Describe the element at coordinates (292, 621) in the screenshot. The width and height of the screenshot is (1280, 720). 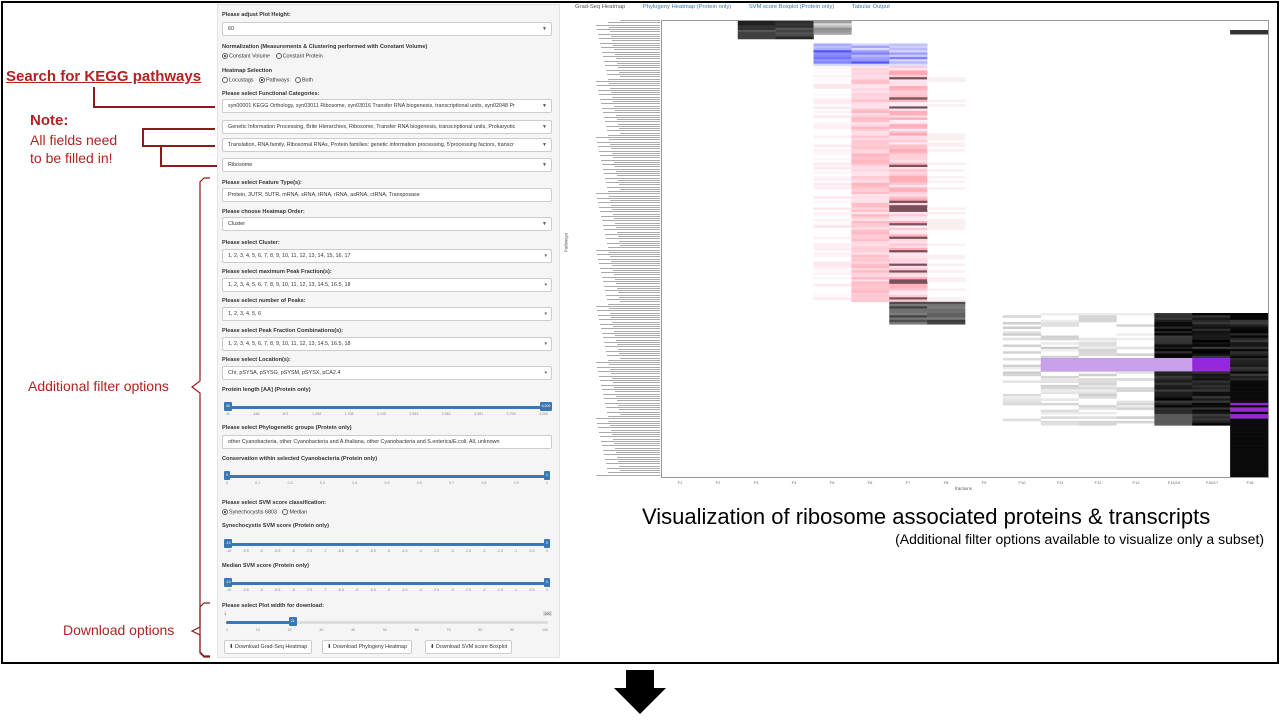
I see `slider-handle: 21` at that location.